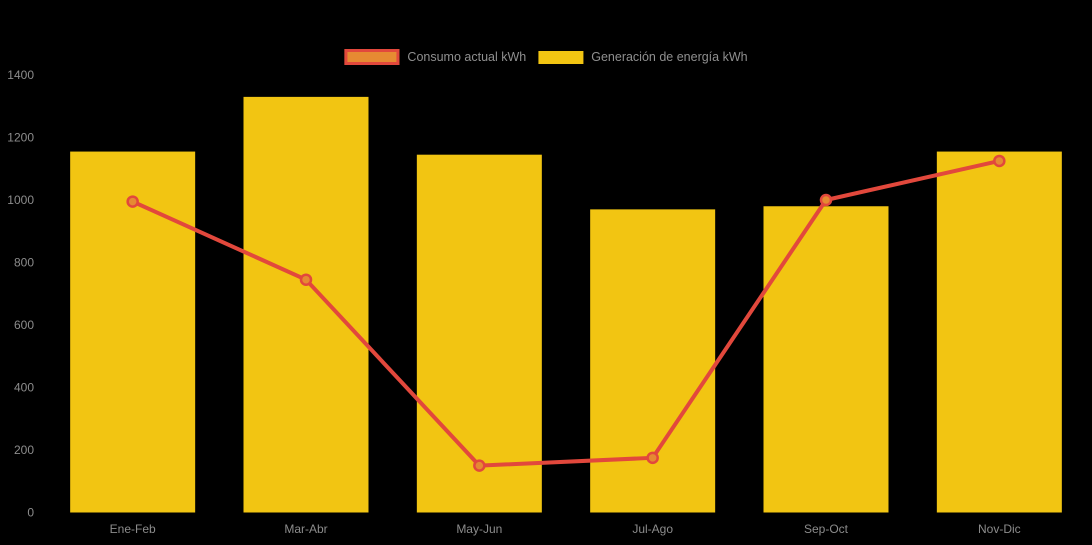 This screenshot has height=545, width=1092. What do you see at coordinates (24, 325) in the screenshot?
I see `y-axis-tick-label-600: 600` at bounding box center [24, 325].